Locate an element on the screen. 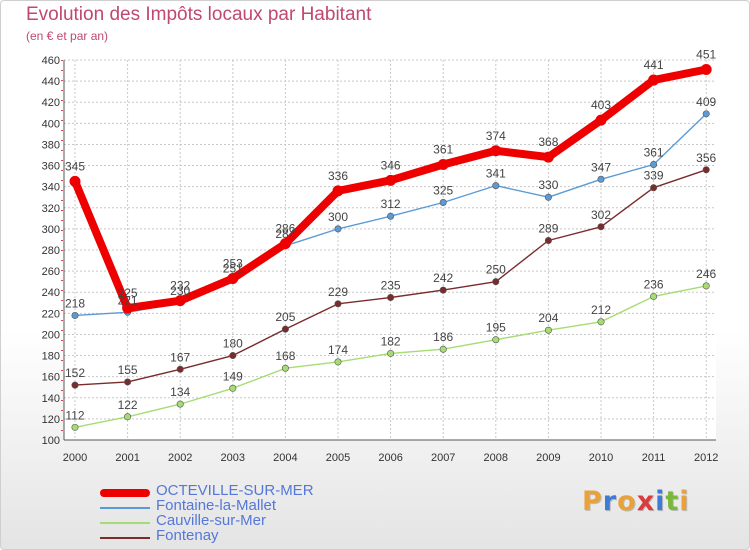 The width and height of the screenshot is (750, 550). y-tick-label: 140 is located at coordinates (51, 399).